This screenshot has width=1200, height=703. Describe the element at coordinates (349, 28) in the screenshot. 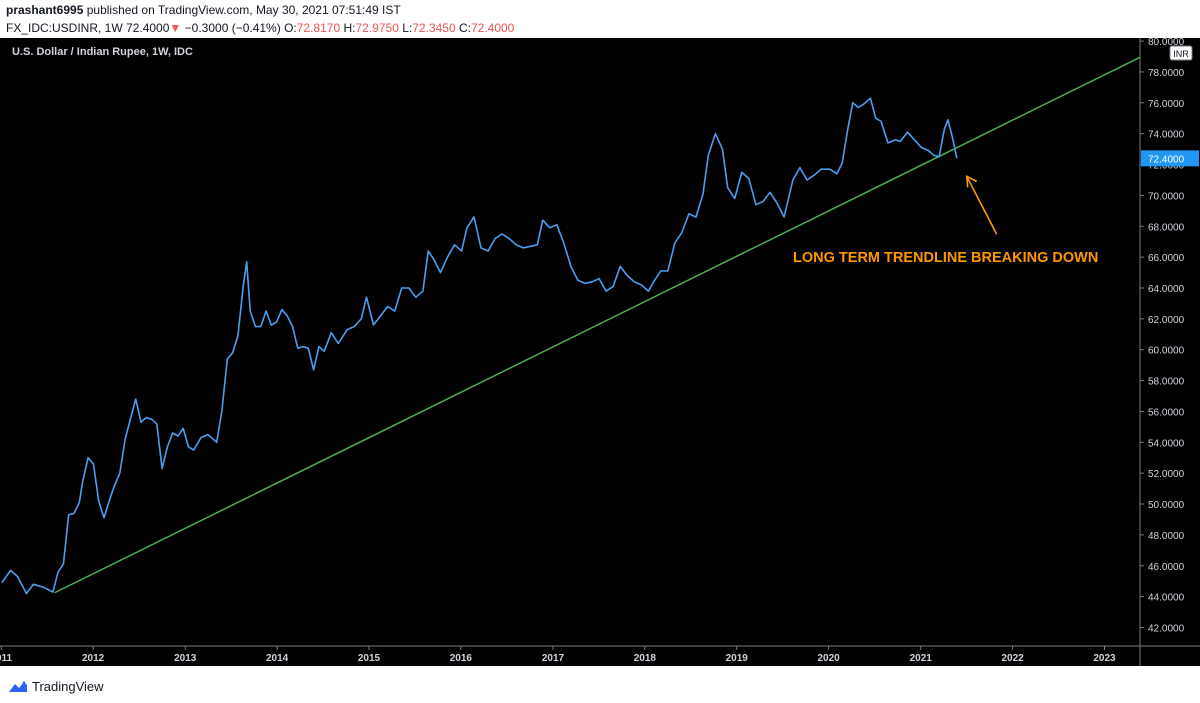

I see `high-label: H:` at that location.